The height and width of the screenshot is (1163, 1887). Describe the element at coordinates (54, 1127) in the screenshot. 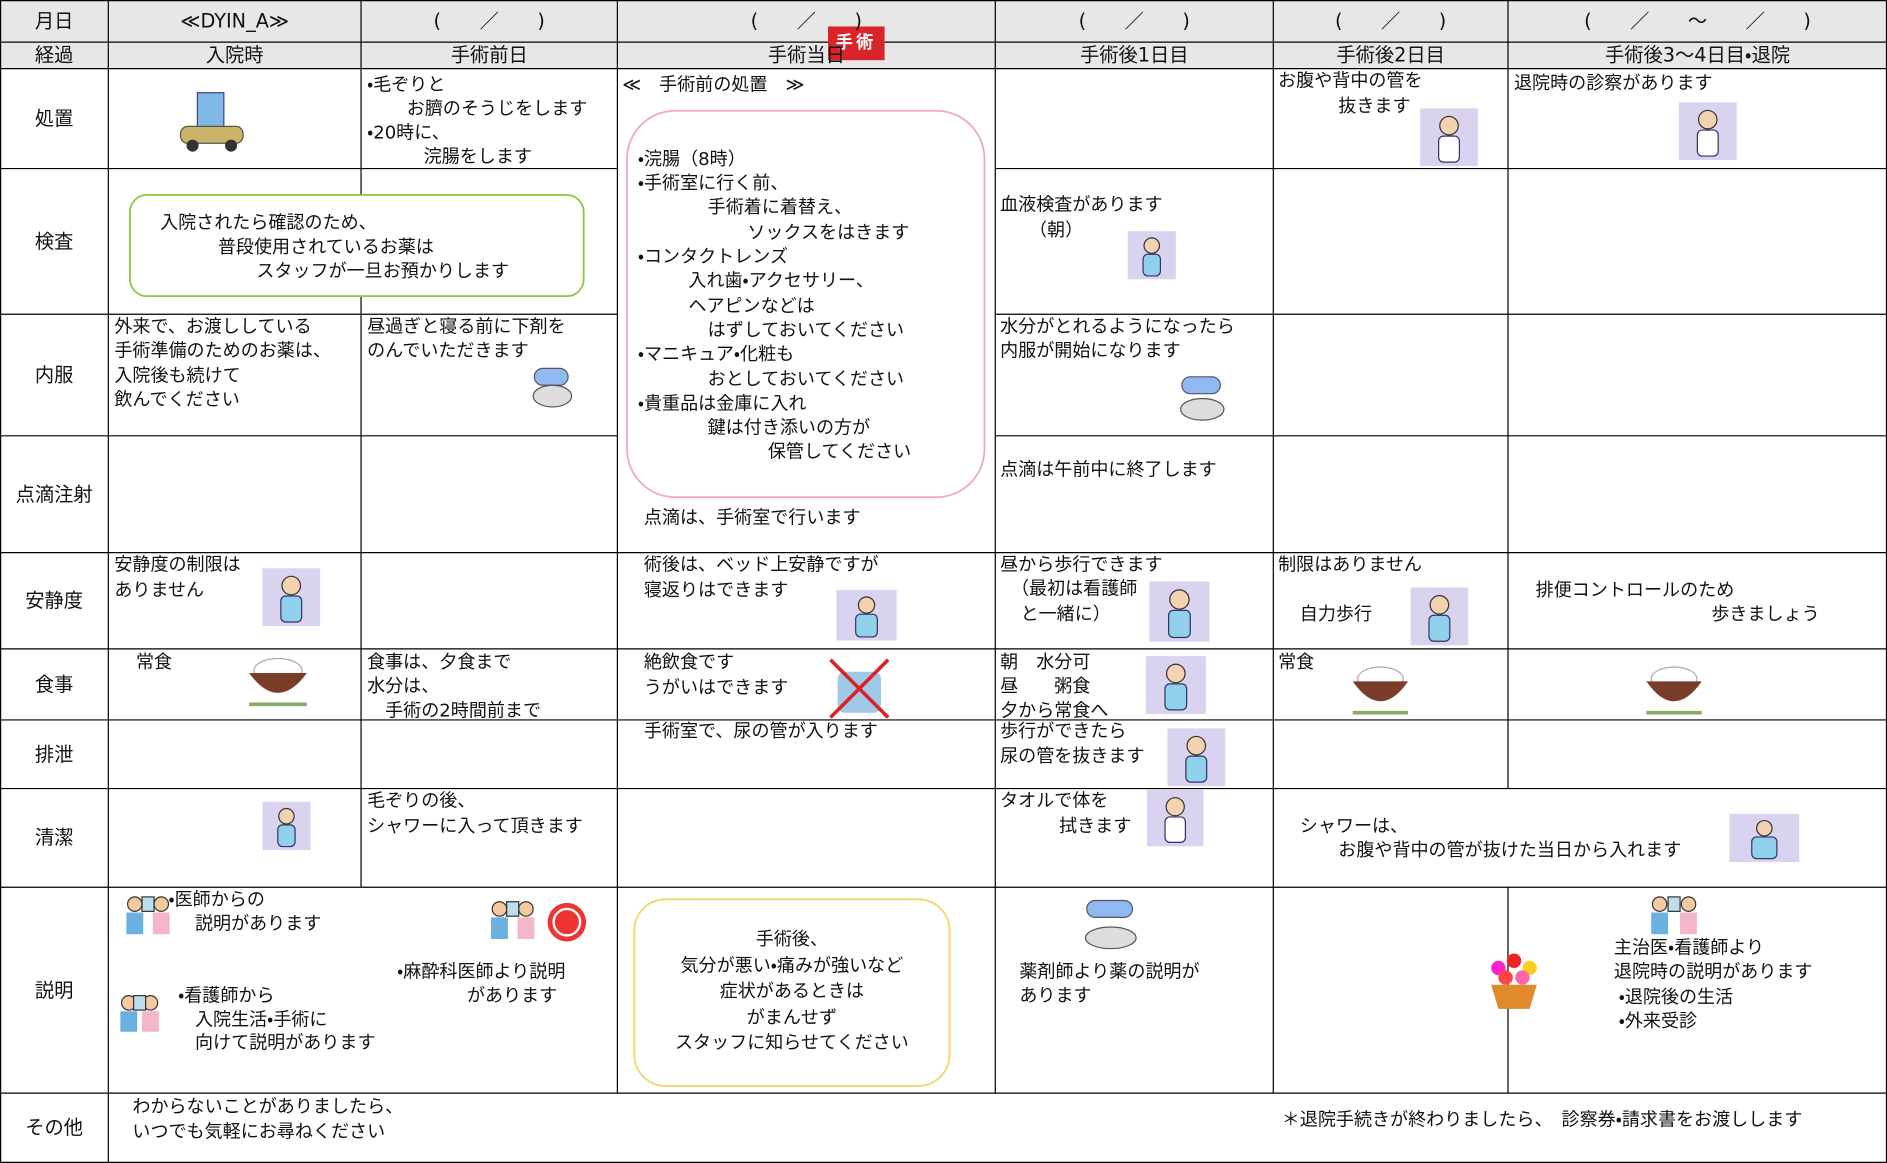

I see `row-label: その他` at that location.